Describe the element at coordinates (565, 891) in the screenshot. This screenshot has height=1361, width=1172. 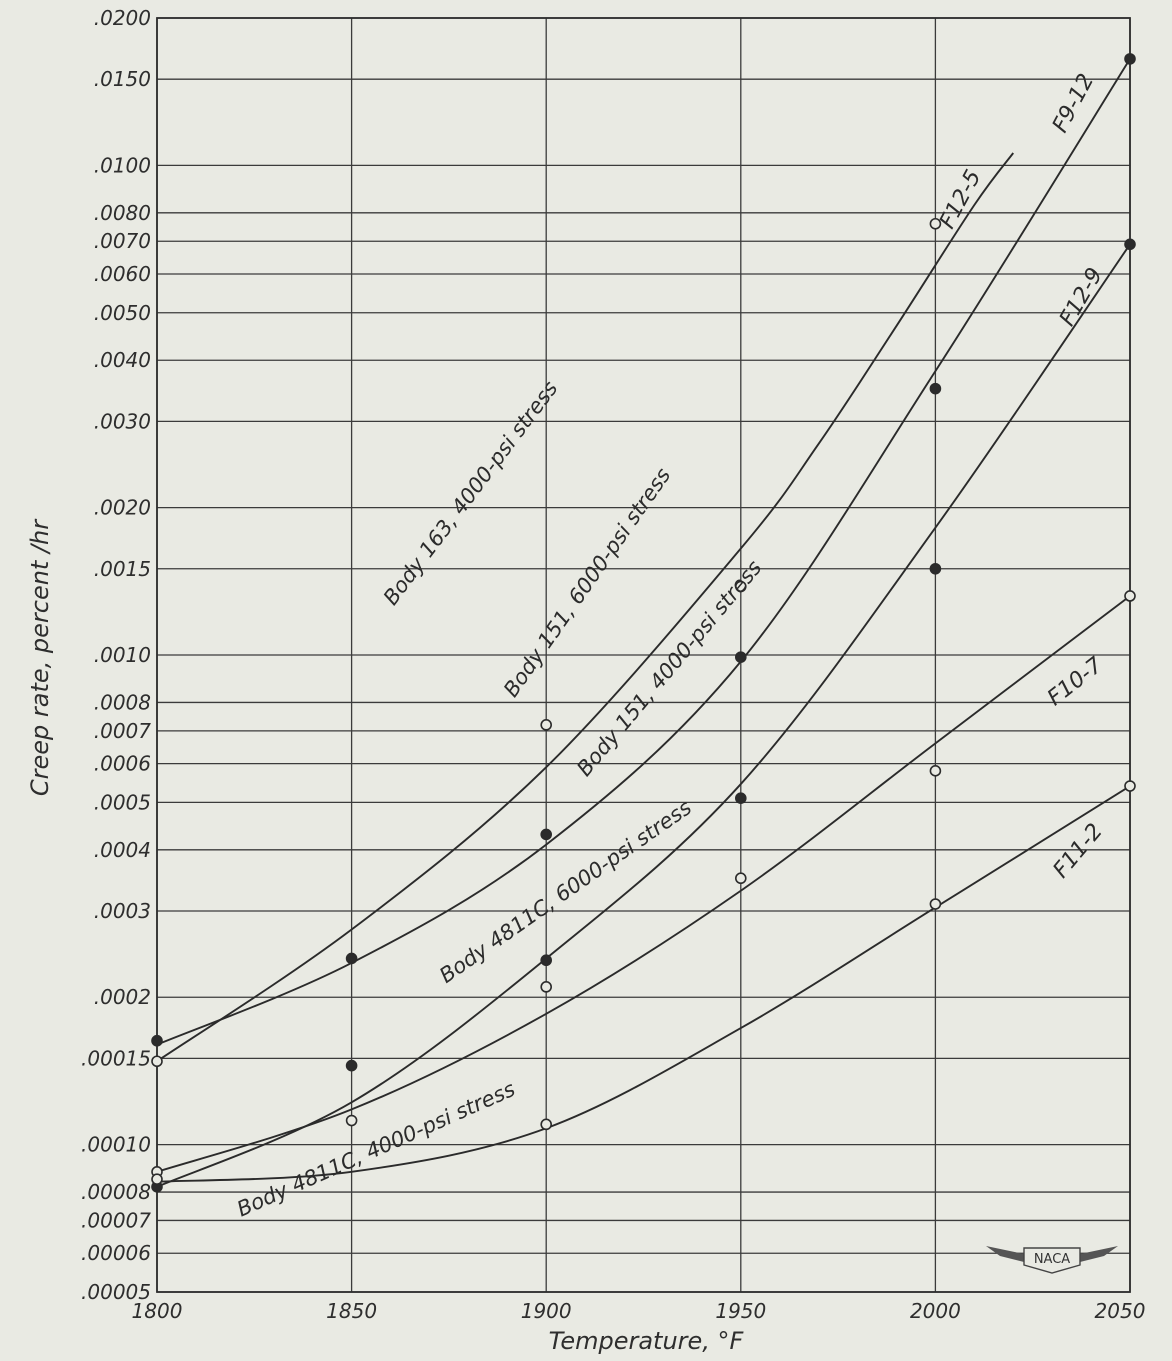
I see `series-label: Body 4811C, 6000-psi stress` at that location.